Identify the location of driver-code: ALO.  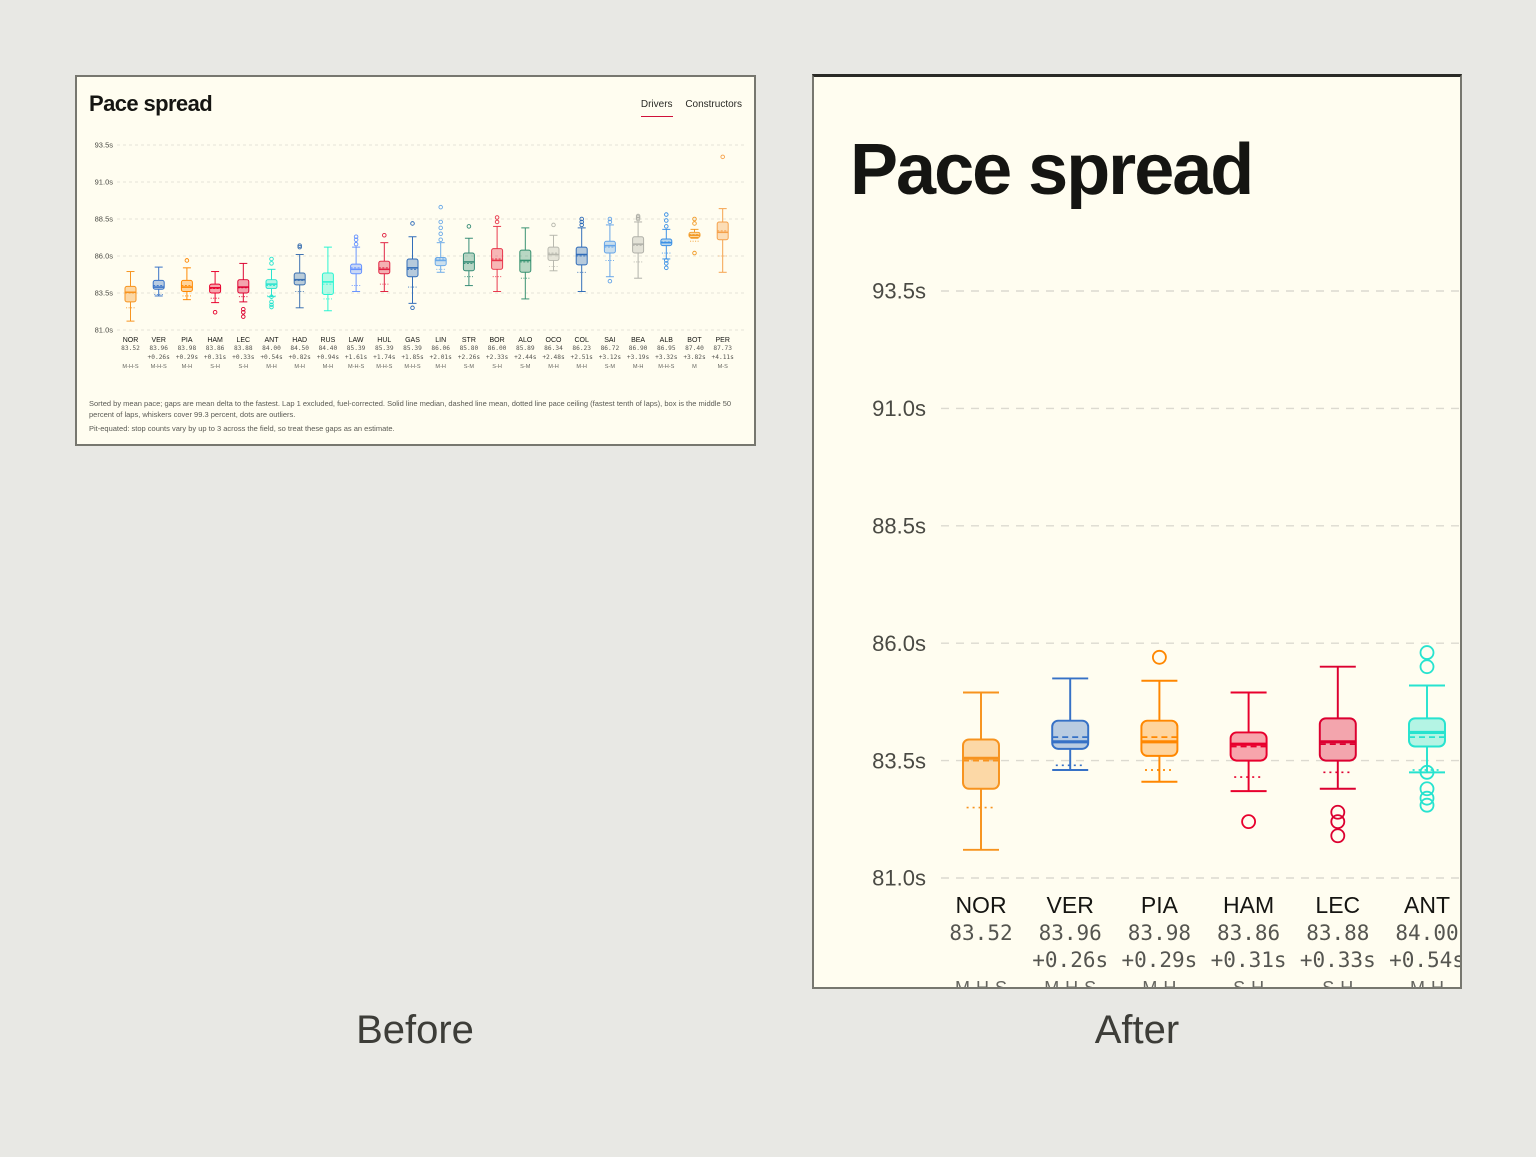
(525, 340).